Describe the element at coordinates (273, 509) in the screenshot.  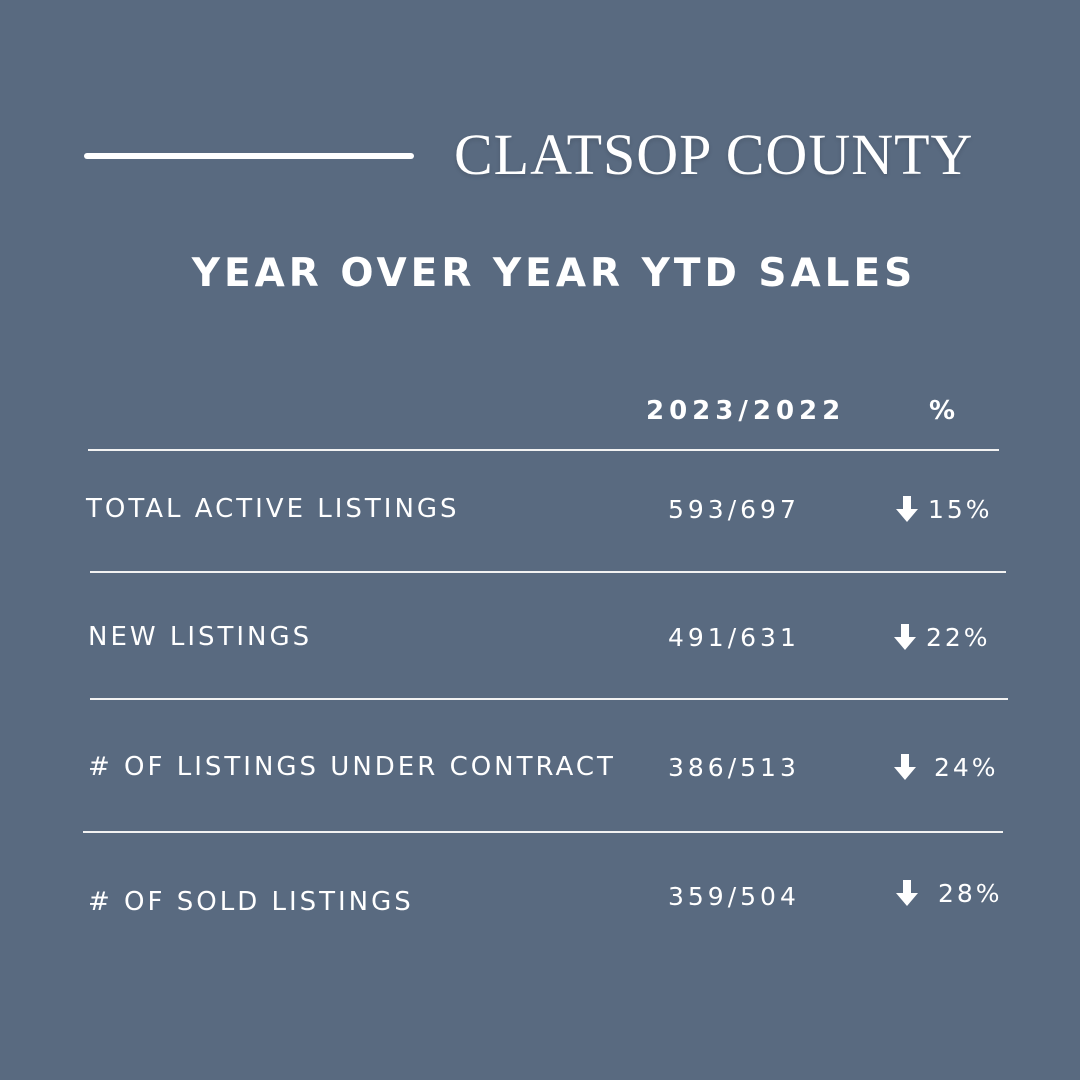
I see `row-label-total-active-listings: TOTAL ACTIVE LISTINGS` at that location.